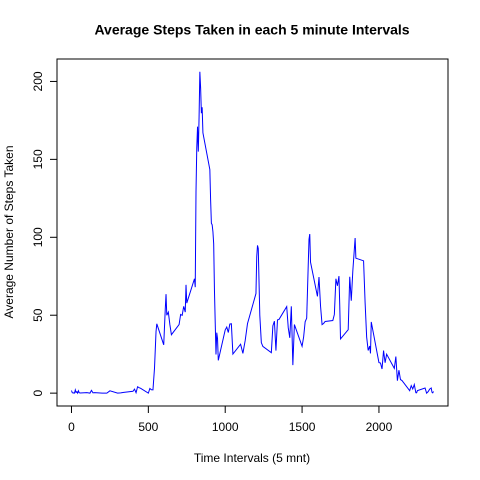  I want to click on y-tick-label: 150, so click(38, 159).